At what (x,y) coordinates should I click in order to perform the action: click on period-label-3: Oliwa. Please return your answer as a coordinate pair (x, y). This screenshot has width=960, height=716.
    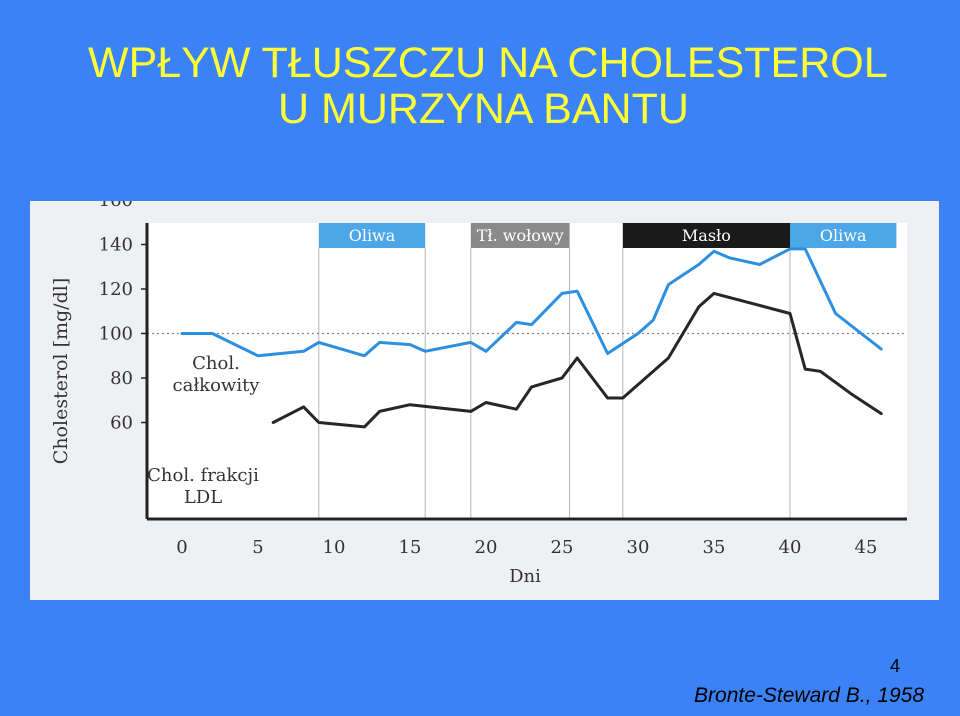
    Looking at the image, I should click on (843, 235).